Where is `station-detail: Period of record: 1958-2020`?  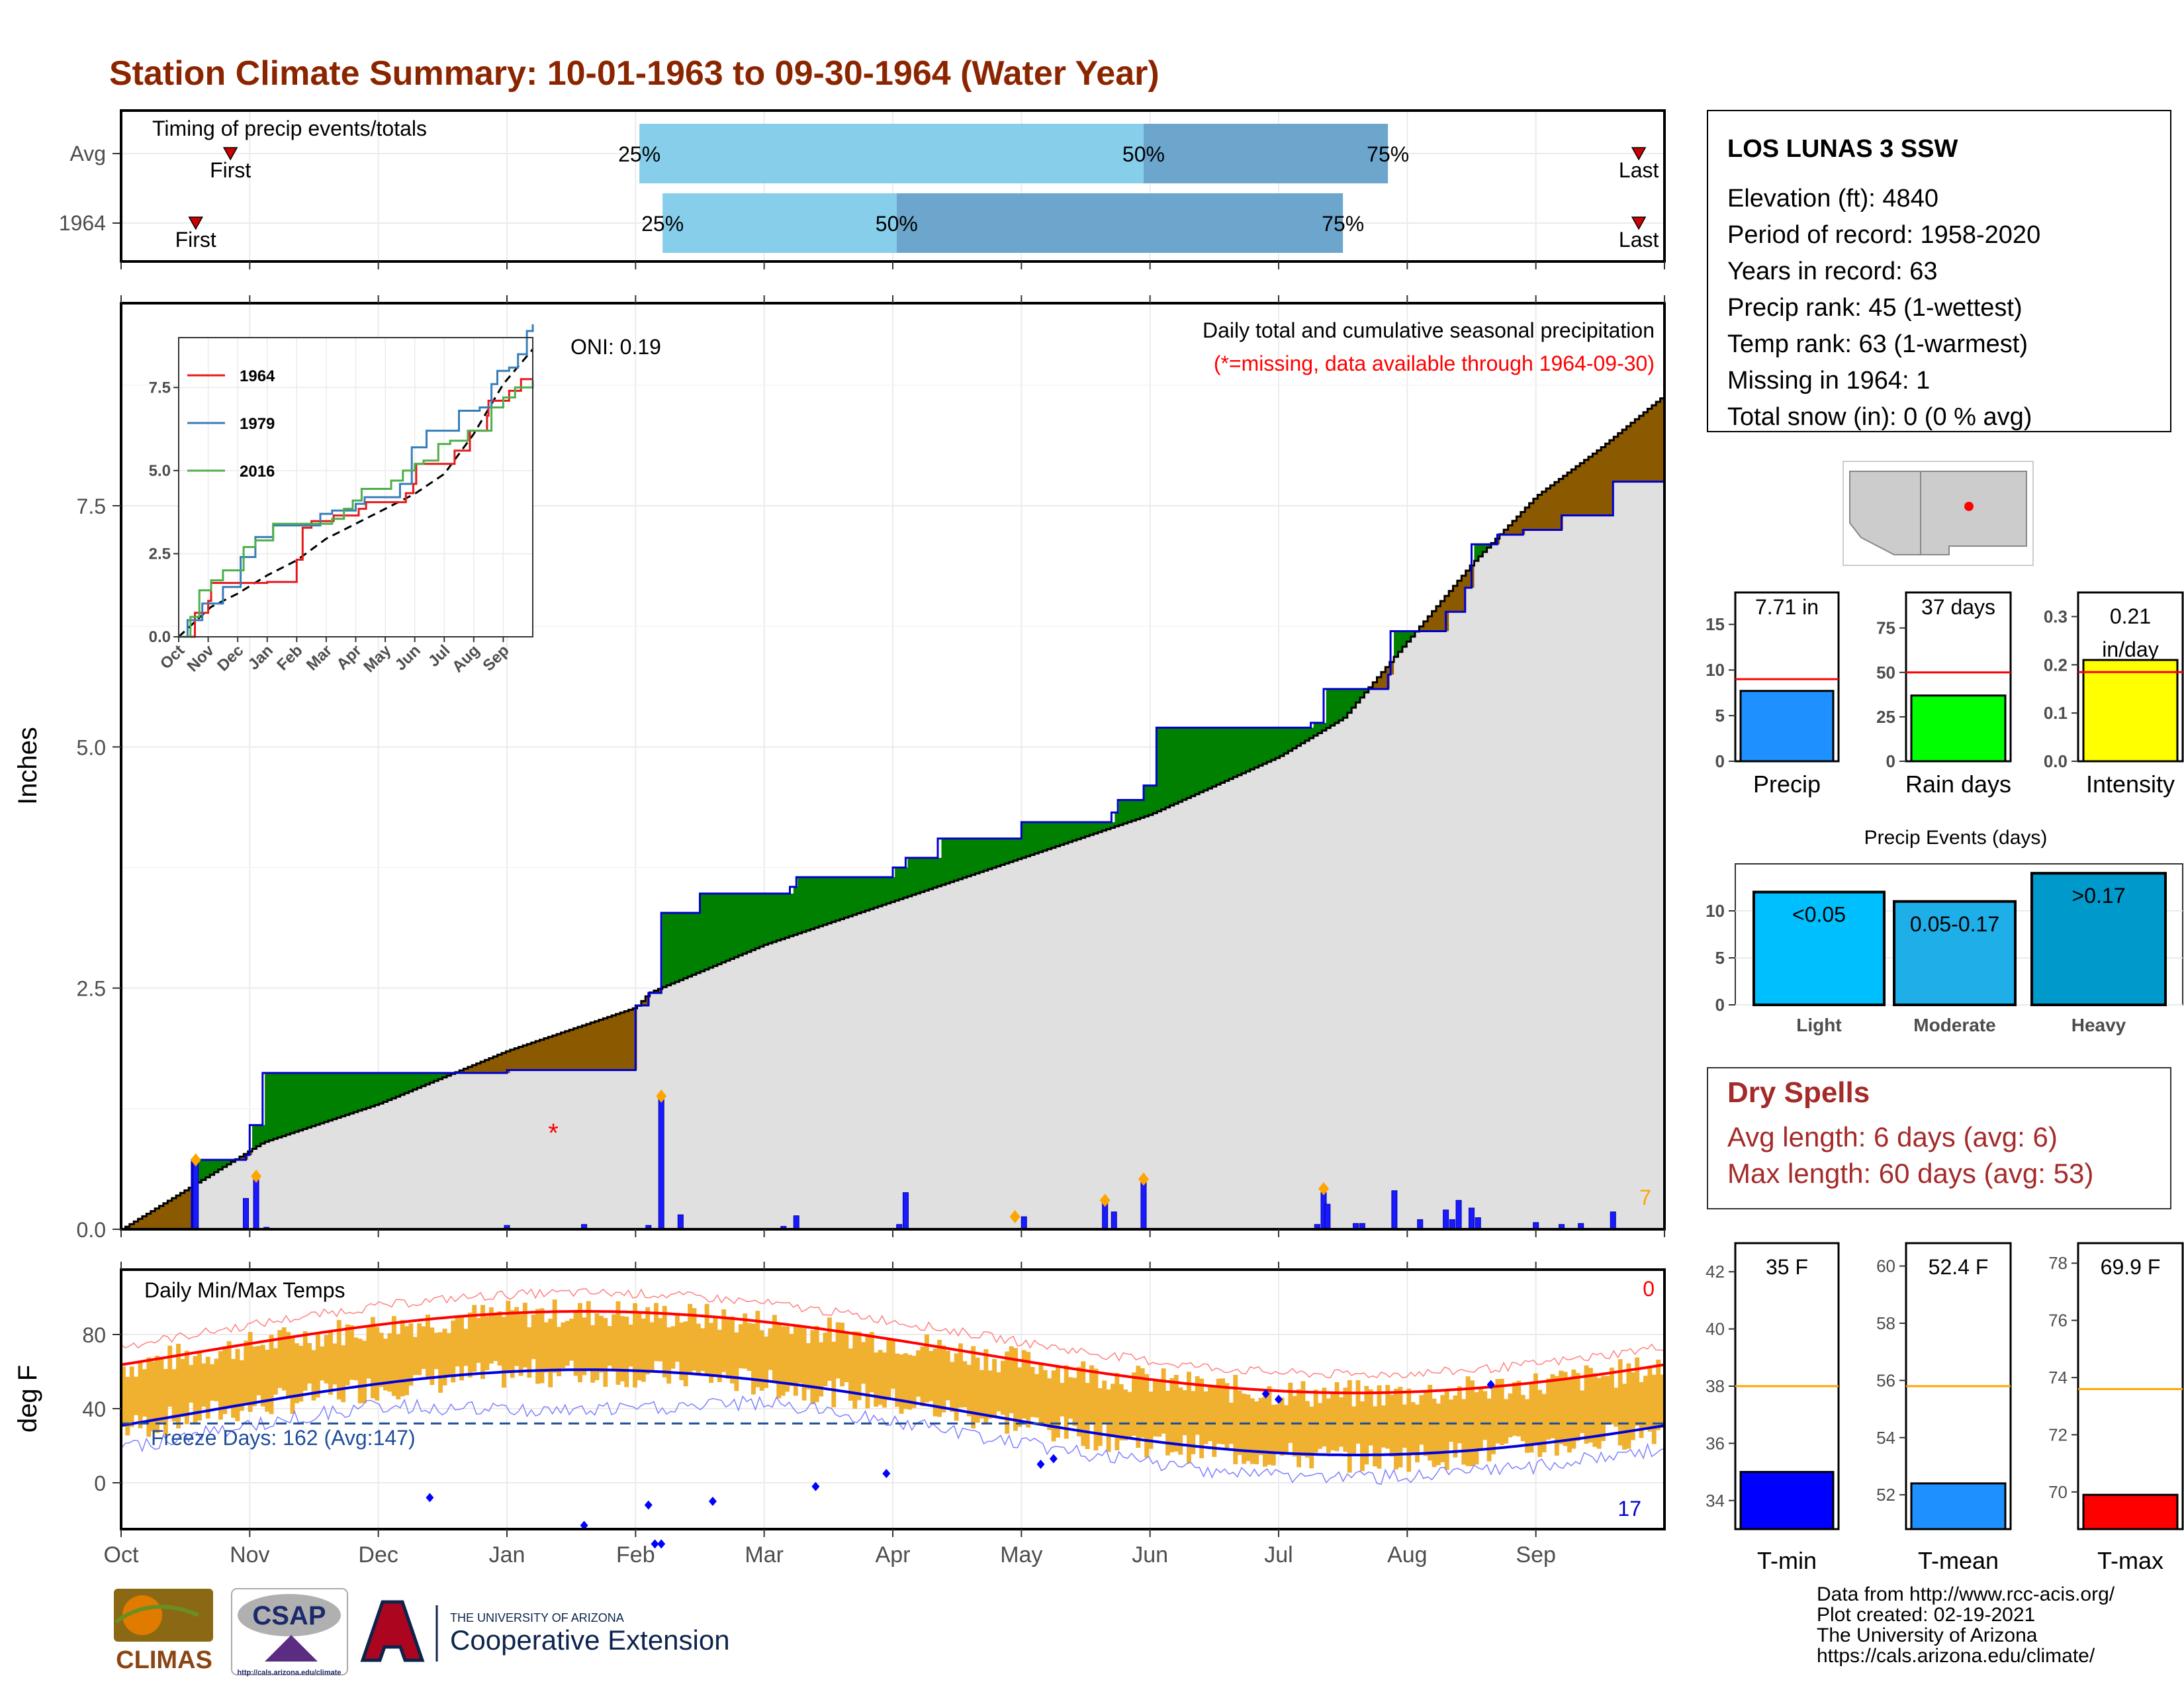
station-detail: Period of record: 1958-2020 is located at coordinates (1883, 235).